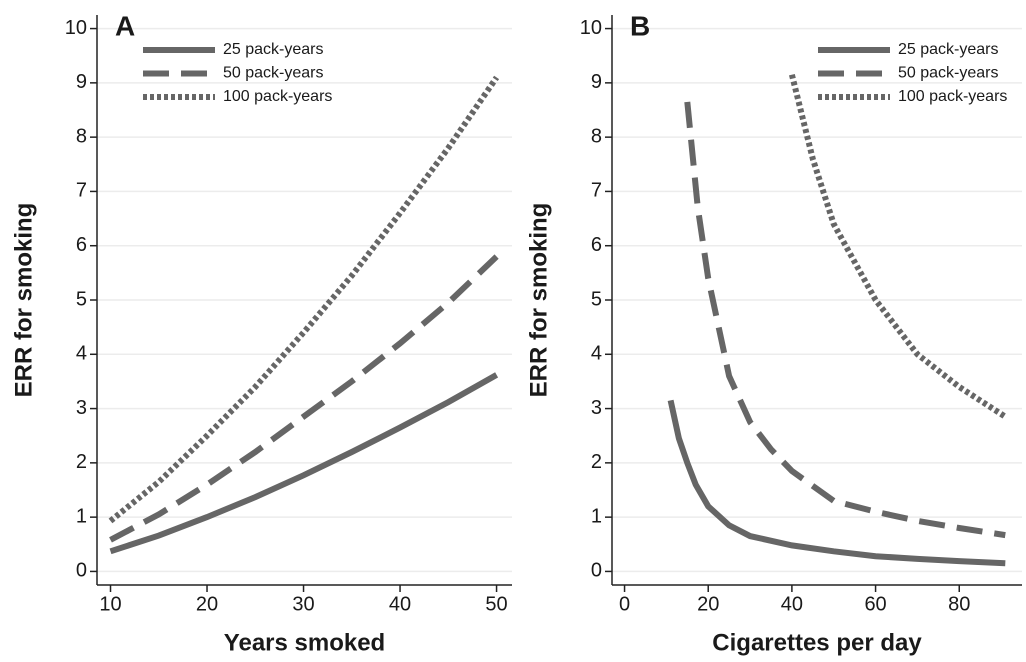 Image resolution: width=1026 pixels, height=662 pixels. Describe the element at coordinates (304, 642) in the screenshot. I see `x-axis-title: Years smoked` at that location.